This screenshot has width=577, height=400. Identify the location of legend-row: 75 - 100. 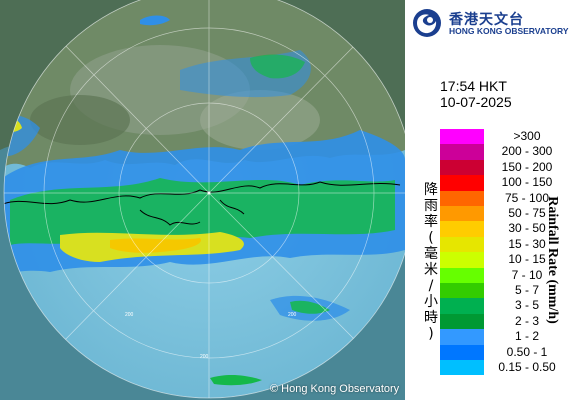
(505, 198).